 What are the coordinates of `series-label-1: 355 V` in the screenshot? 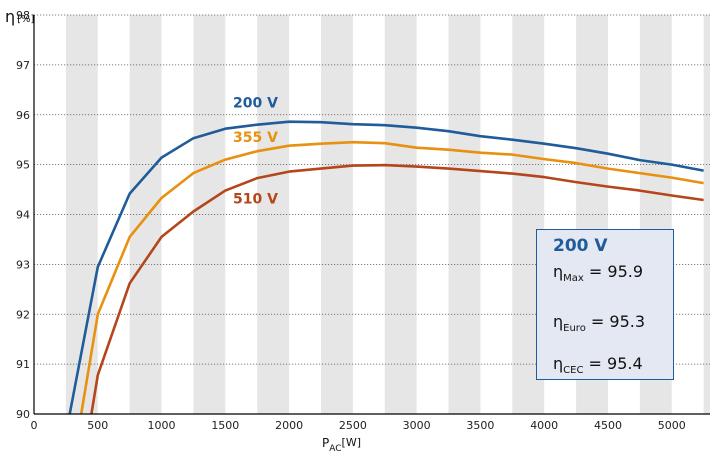 It's located at (255, 138).